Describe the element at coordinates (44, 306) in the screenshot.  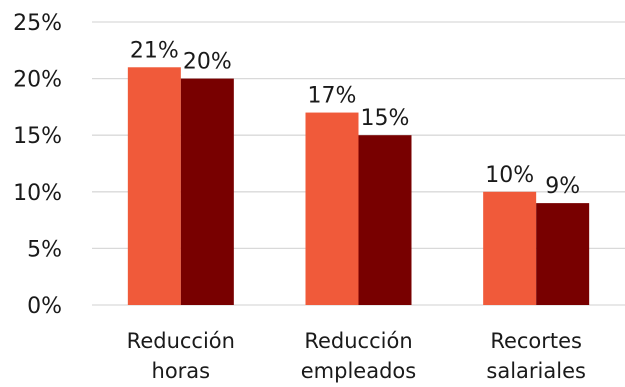
I see `y-tick-label-0: 0%` at that location.